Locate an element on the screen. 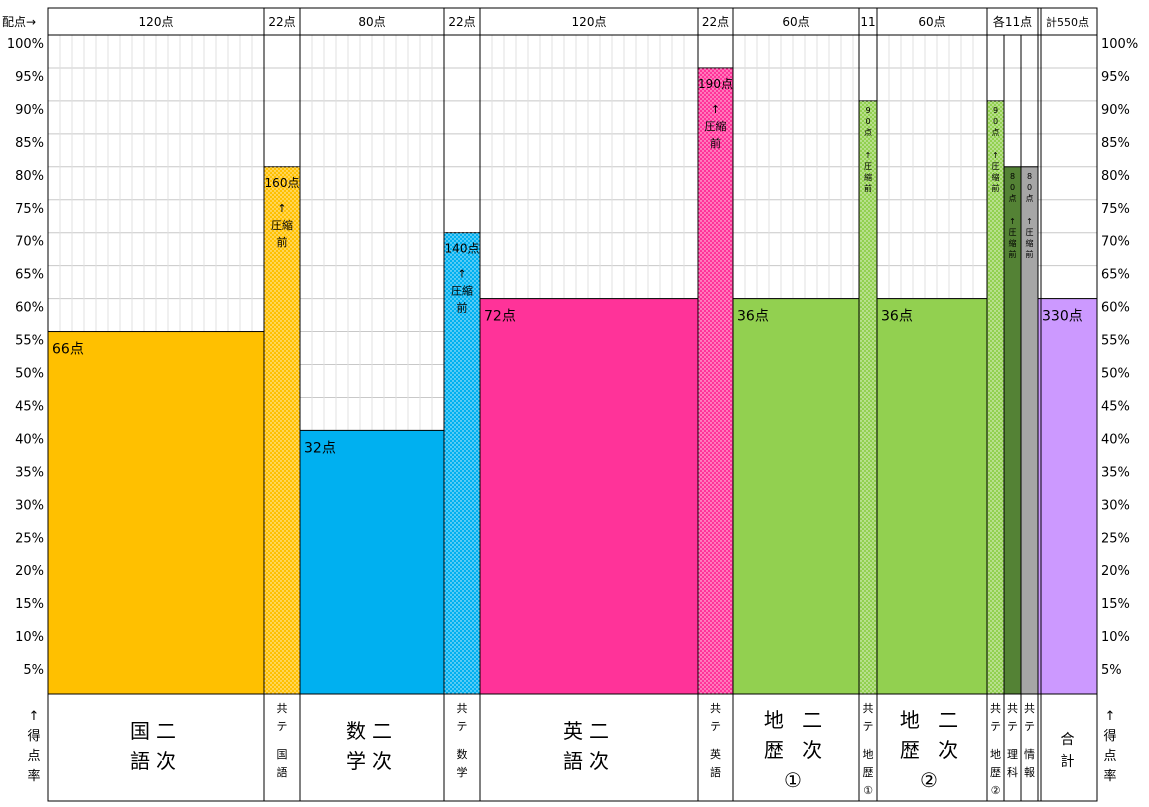  subject-label-chireki1-niji: ① is located at coordinates (796, 780).